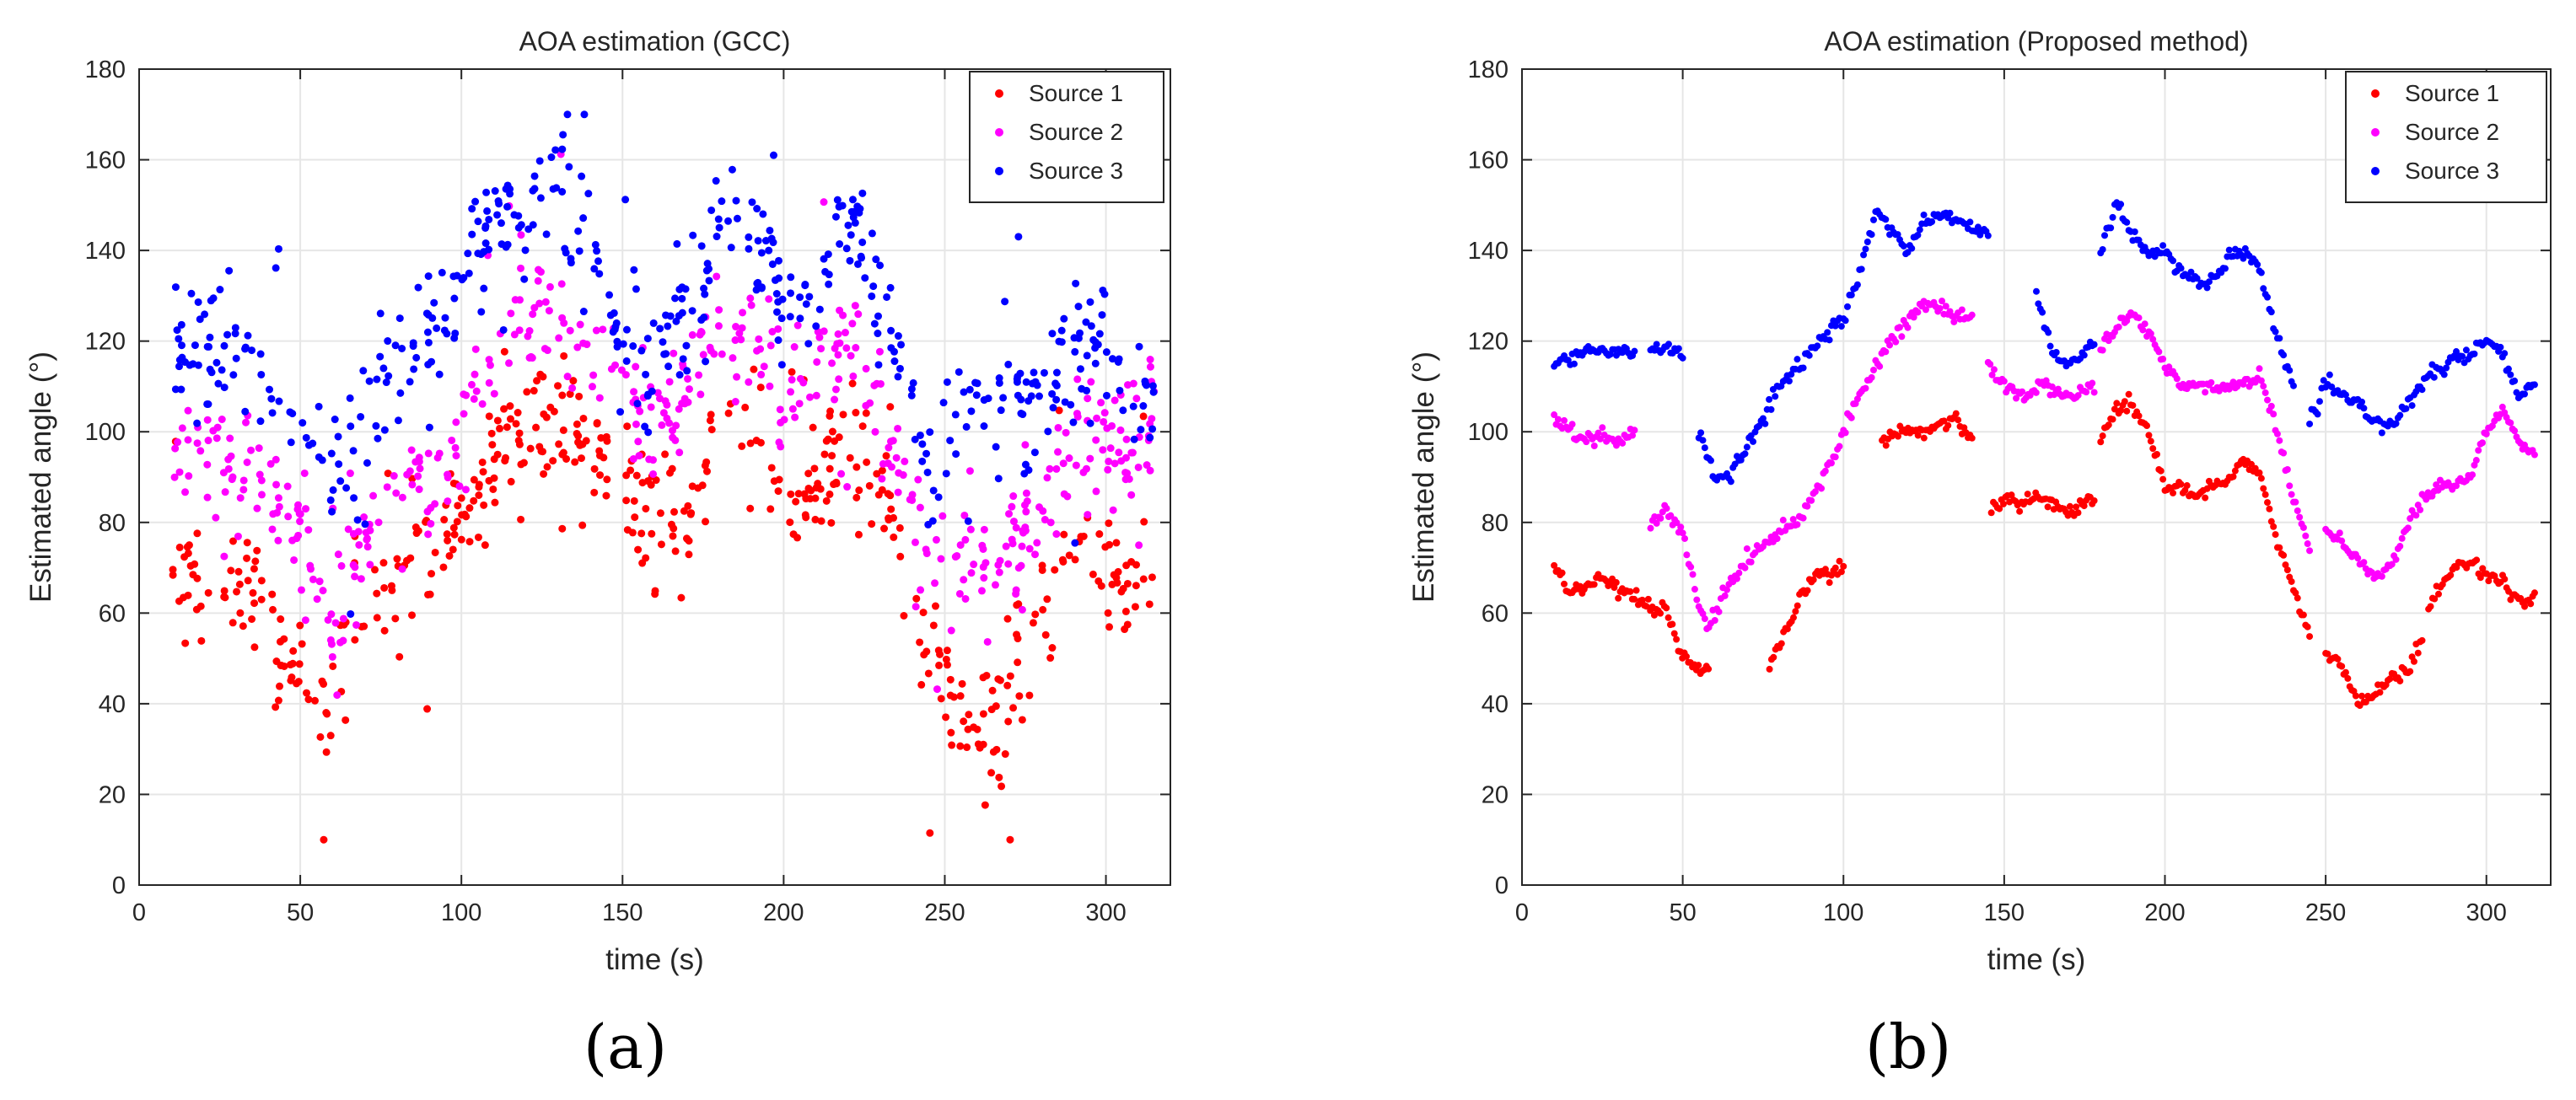 The image size is (2576, 1100). I want to click on x-tick-label: 300, so click(2486, 912).